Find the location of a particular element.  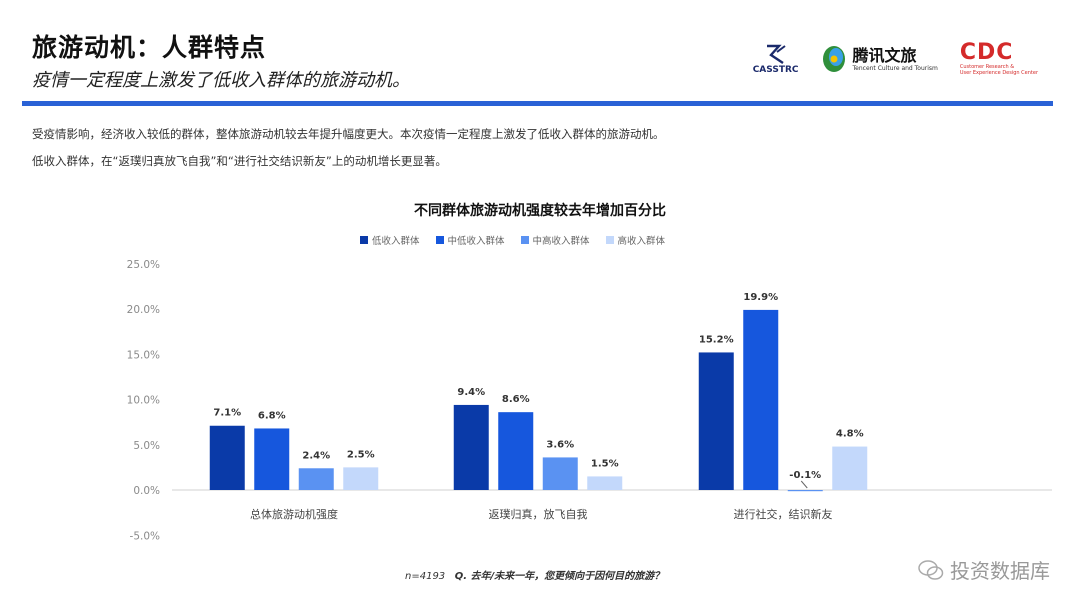

data-label: 2.4% is located at coordinates (316, 455).